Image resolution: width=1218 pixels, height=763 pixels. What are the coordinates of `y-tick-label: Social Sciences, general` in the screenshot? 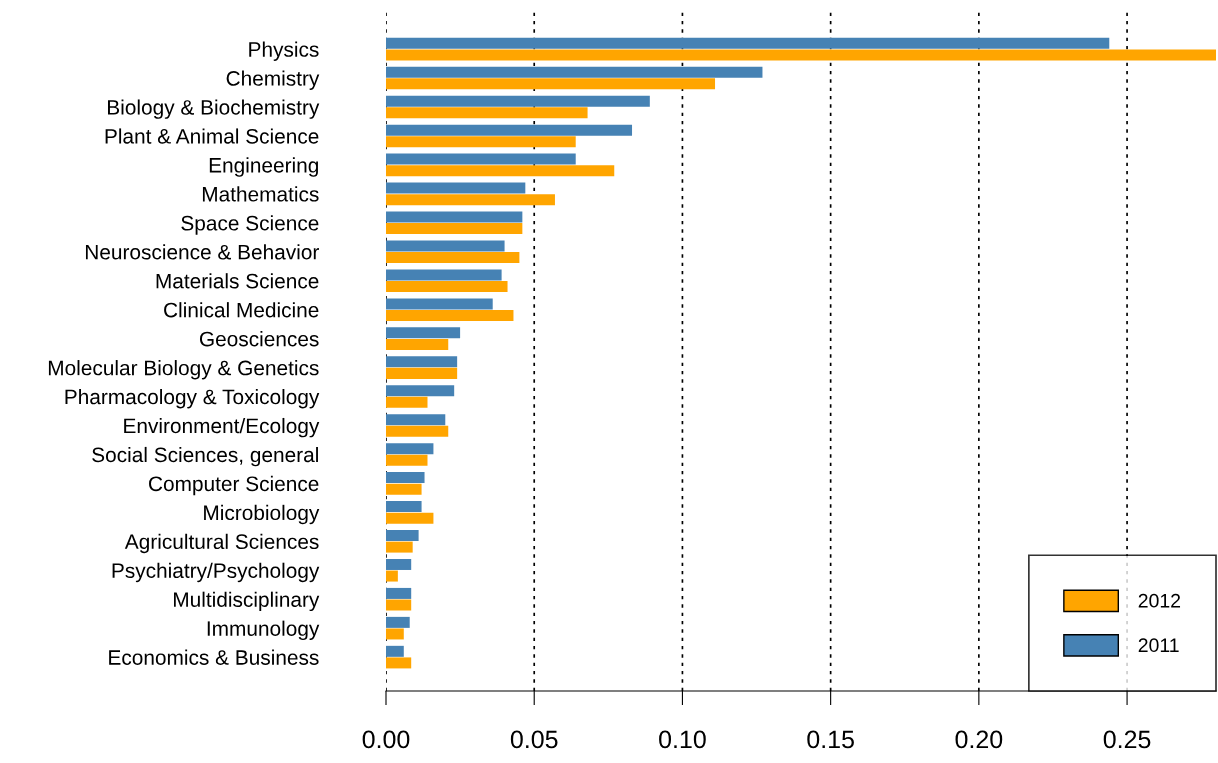 It's located at (205, 456).